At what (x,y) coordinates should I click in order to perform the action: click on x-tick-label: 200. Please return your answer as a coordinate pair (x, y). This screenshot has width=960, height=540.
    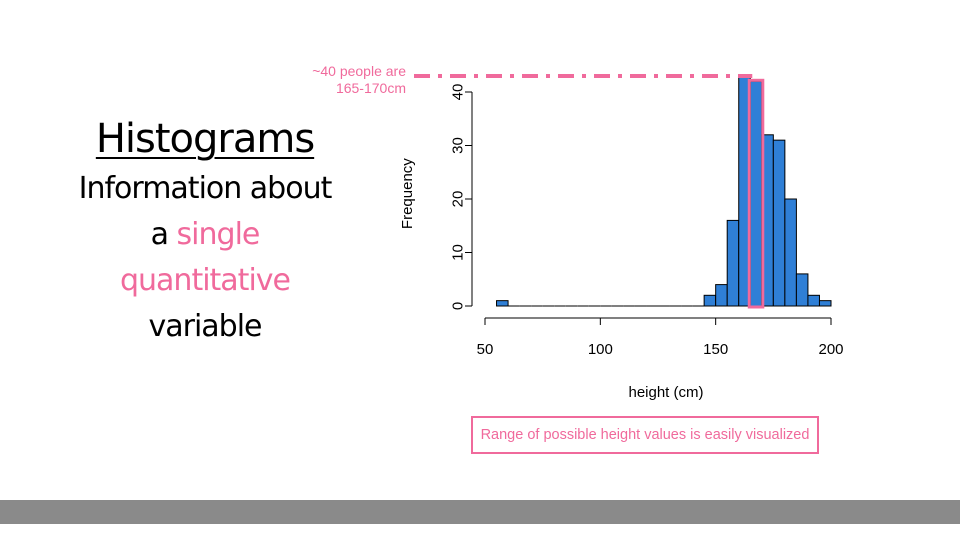
    Looking at the image, I should click on (830, 349).